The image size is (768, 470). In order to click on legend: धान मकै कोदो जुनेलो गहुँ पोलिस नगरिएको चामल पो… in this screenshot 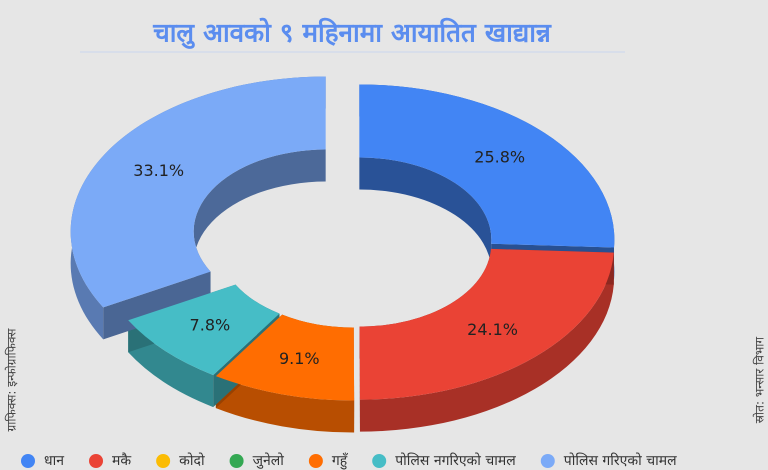, I will do `click(349, 461)`.